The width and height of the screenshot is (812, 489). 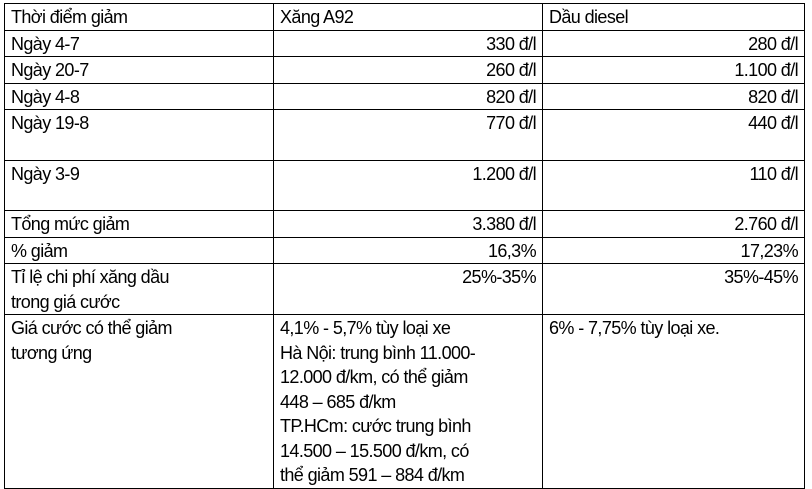 What do you see at coordinates (673, 135) in the screenshot?
I see `diesel-value: 440 đ/l` at bounding box center [673, 135].